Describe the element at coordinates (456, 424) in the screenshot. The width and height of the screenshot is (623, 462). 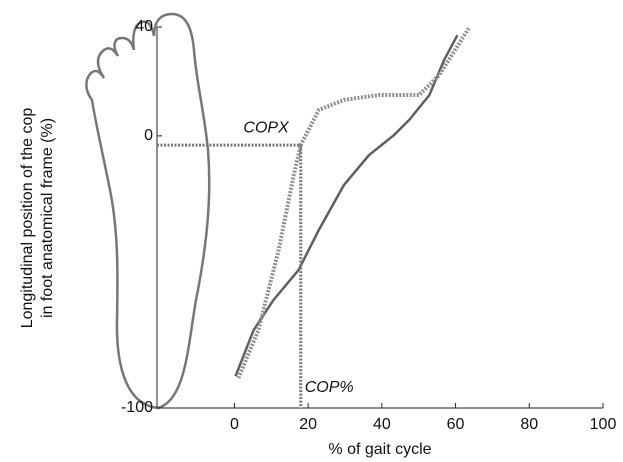
I see `x-tick-label: 60` at that location.